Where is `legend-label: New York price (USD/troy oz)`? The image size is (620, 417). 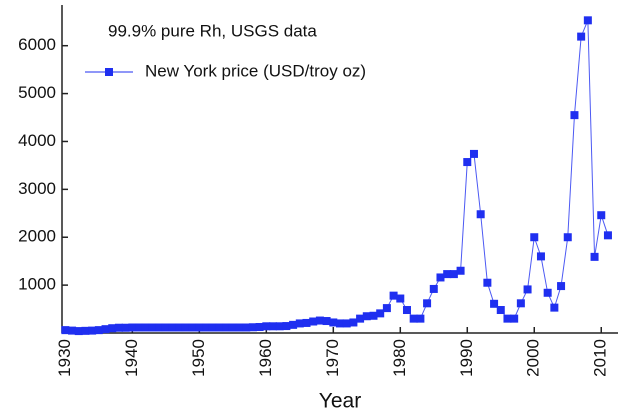
legend-label: New York price (USD/troy oz) is located at coordinates (255, 70).